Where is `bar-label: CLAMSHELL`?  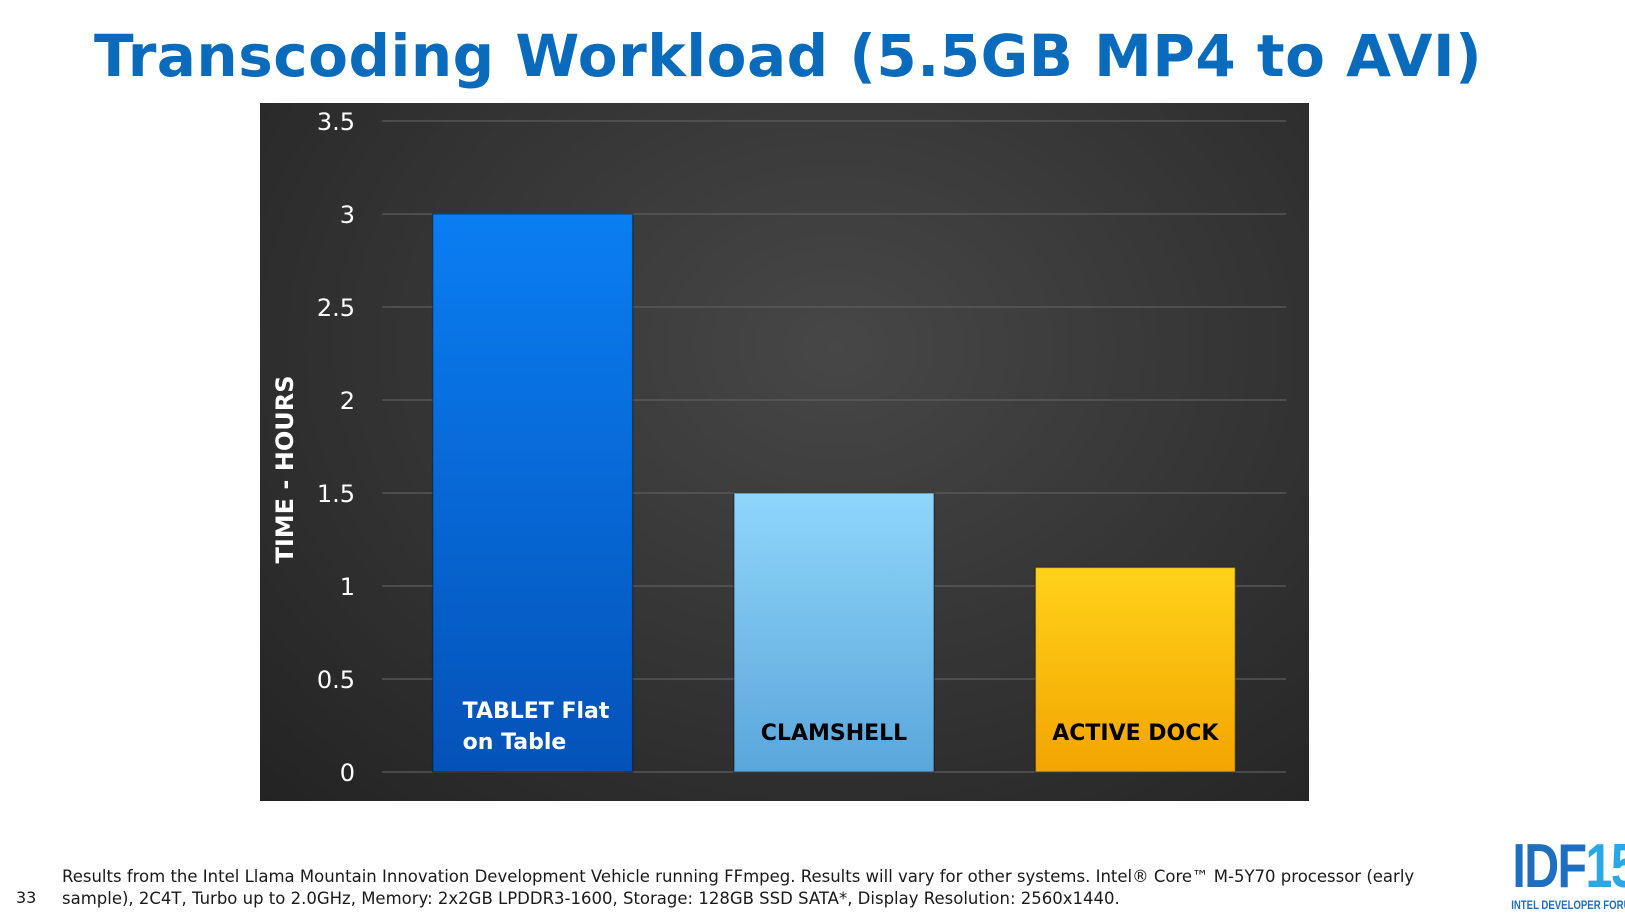
bar-label: CLAMSHELL is located at coordinates (834, 733).